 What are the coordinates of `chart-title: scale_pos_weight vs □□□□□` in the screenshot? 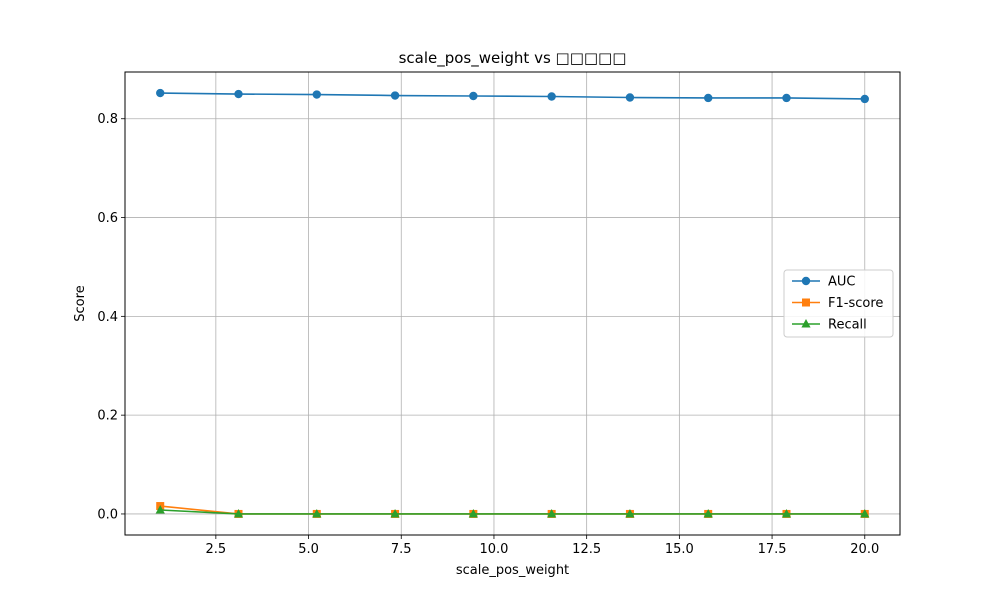 It's located at (513, 58).